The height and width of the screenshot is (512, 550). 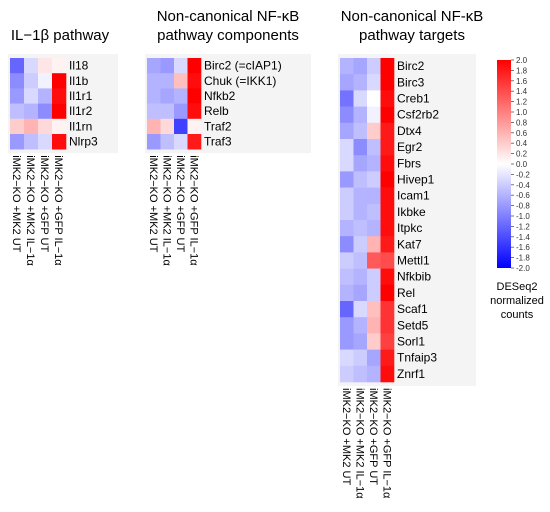 What do you see at coordinates (523, 226) in the screenshot?
I see `colorbar-tick-label: -1.2` at bounding box center [523, 226].